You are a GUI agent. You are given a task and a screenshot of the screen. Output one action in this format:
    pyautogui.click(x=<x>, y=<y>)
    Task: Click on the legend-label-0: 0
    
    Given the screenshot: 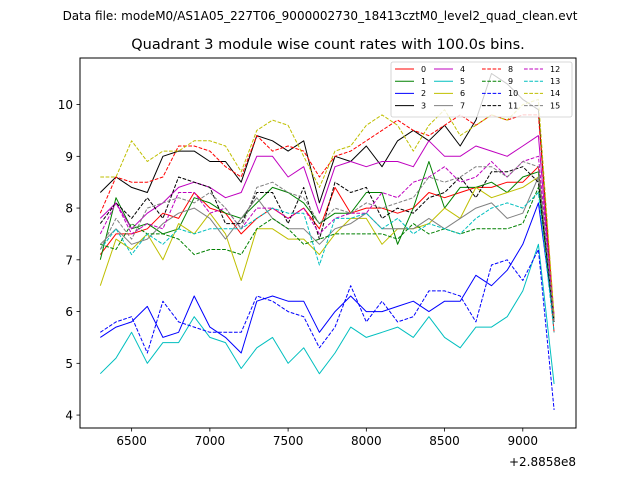 What is the action you would take?
    pyautogui.click(x=423, y=69)
    